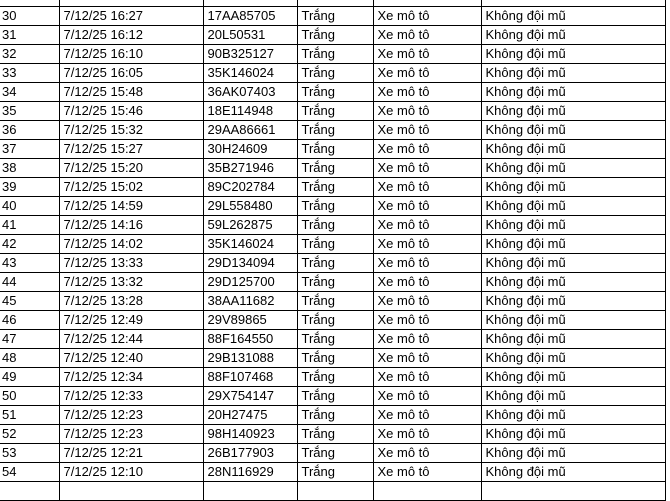 This screenshot has width=670, height=501. Describe the element at coordinates (250, 130) in the screenshot. I see `license-plate-cell: 29AA86661` at that location.